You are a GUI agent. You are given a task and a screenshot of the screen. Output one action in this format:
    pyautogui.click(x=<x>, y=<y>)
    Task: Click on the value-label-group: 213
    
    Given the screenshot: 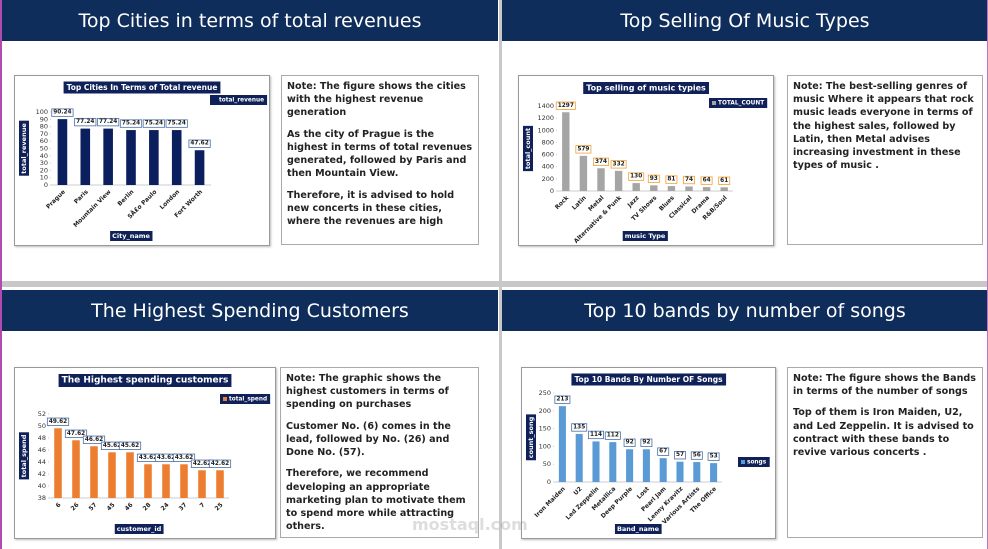 What is the action you would take?
    pyautogui.click(x=562, y=399)
    